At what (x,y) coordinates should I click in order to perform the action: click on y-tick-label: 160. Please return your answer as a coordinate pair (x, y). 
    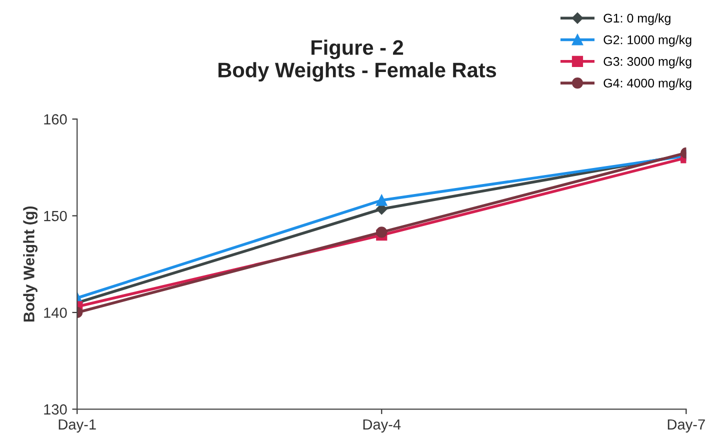
    Looking at the image, I should click on (55, 119).